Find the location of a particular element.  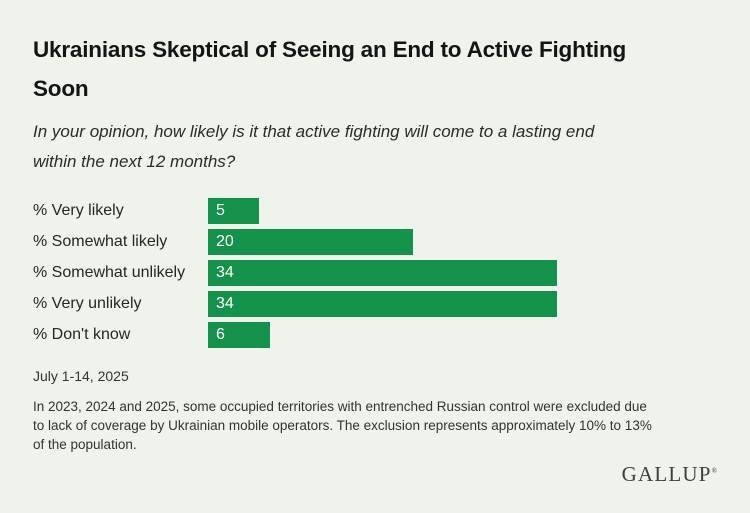

bar-category-label: % Somewhat likely is located at coordinates (100, 241).